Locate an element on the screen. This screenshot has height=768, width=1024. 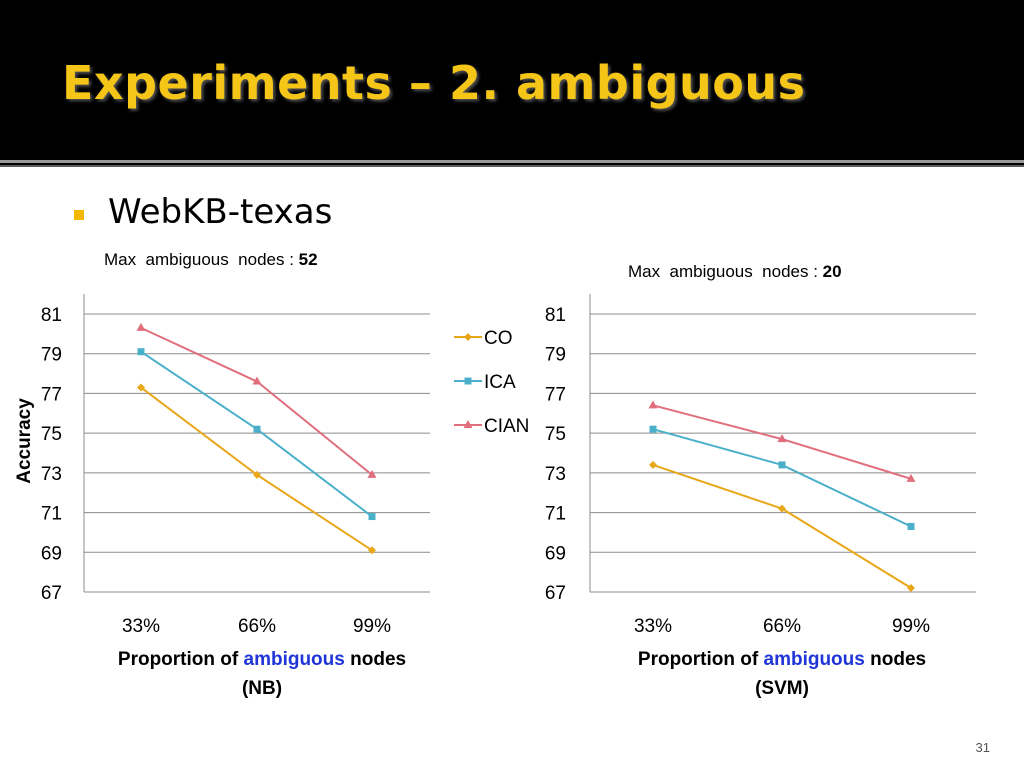
max-note-left-value: 52 is located at coordinates (308, 259).